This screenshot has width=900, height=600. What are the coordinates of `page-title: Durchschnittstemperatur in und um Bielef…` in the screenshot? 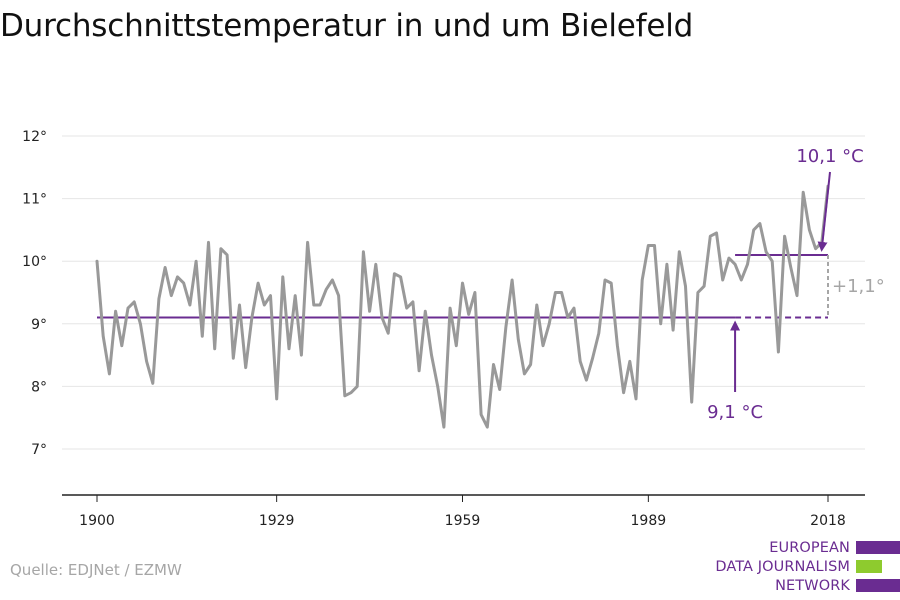 It's located at (347, 26).